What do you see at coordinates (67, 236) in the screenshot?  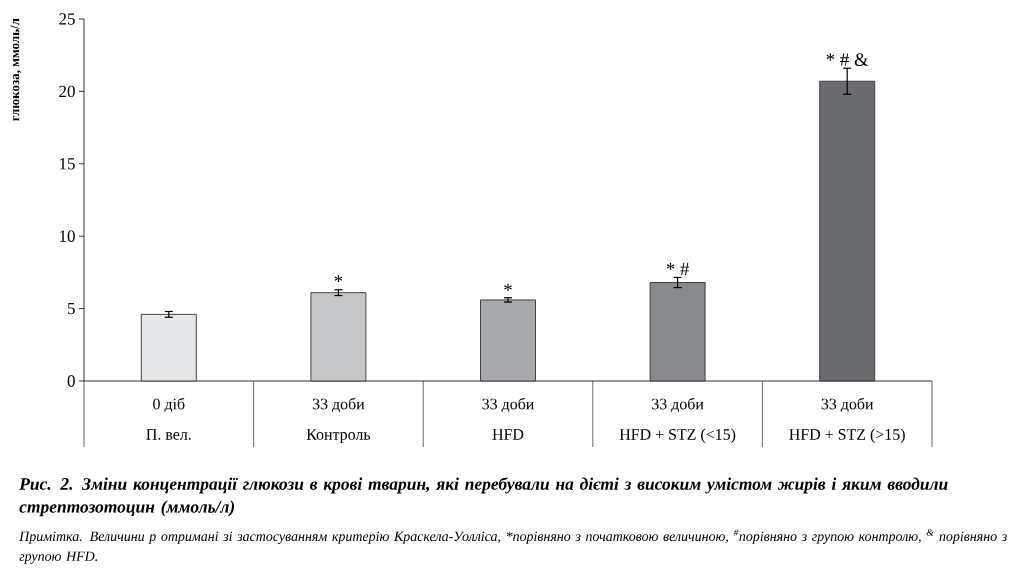 I see `y-tick-label: 10` at bounding box center [67, 236].